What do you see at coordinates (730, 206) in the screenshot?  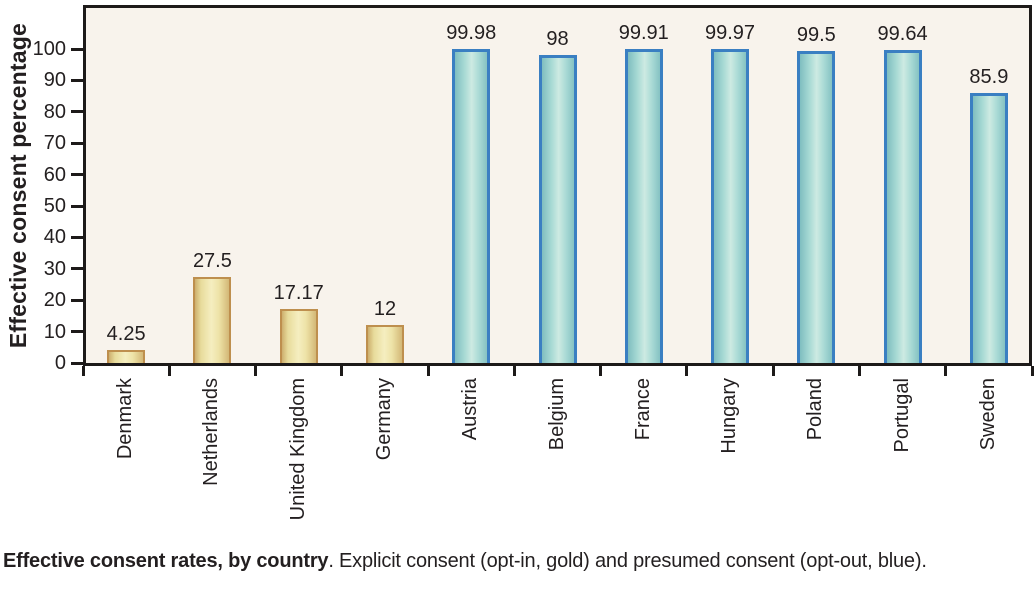 I see `bar-hungary` at bounding box center [730, 206].